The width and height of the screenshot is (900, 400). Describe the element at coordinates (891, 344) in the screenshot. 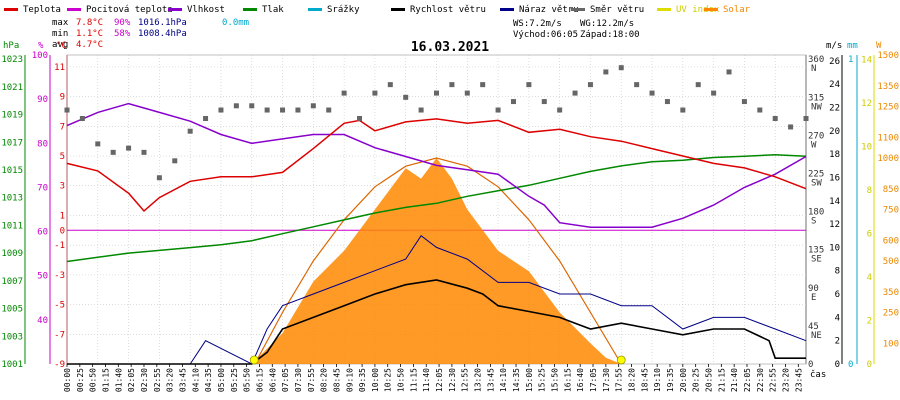

I see `solar-tick-11: 100` at that location.